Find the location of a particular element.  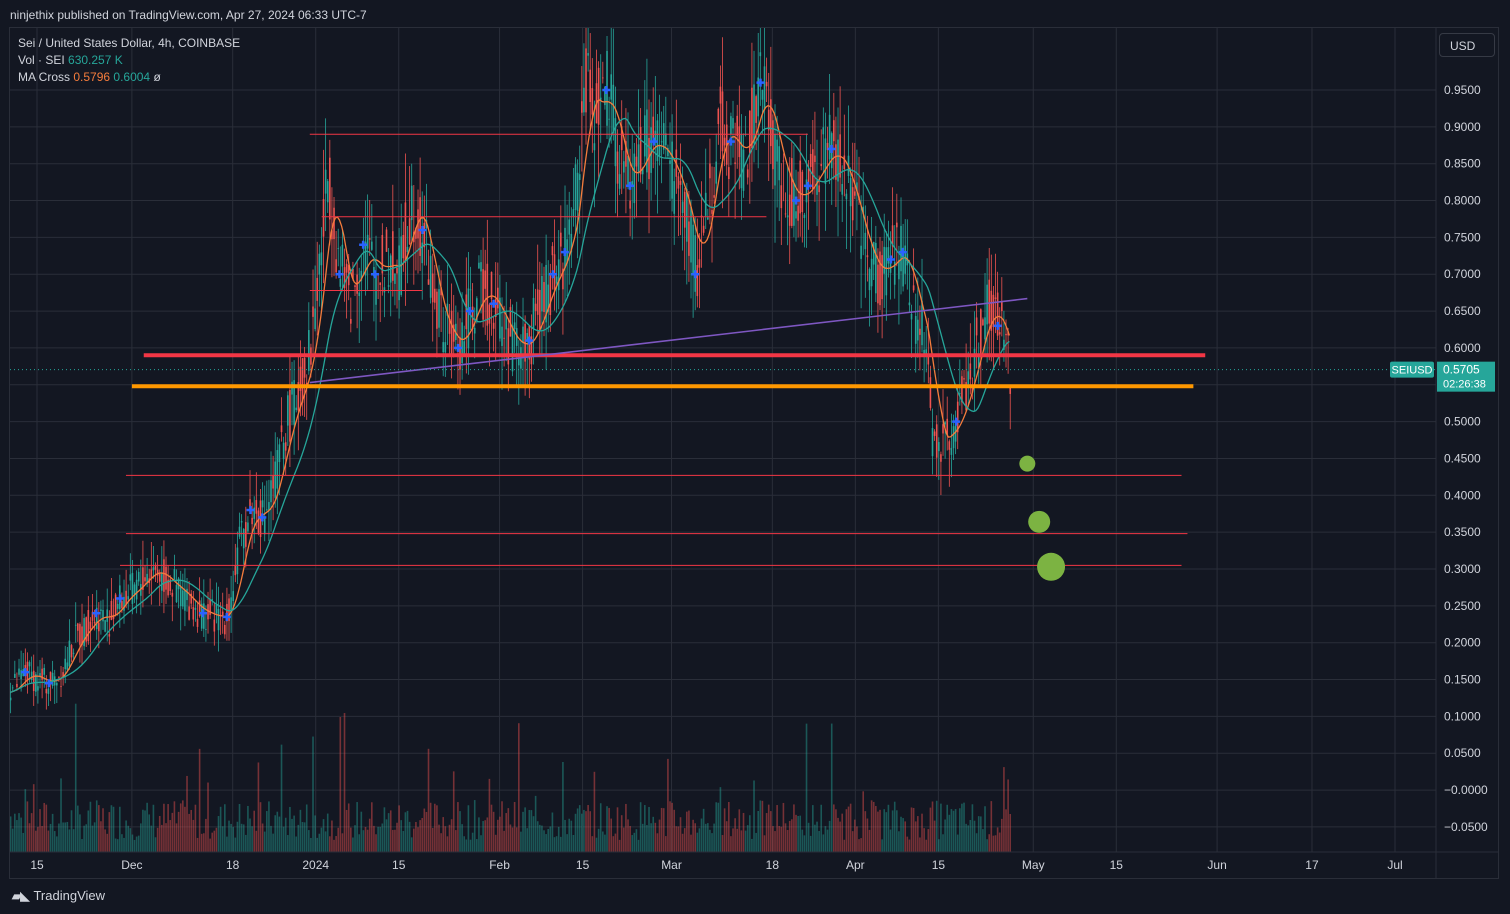

symbol-tag-label: SEIUSD is located at coordinates (1412, 371).